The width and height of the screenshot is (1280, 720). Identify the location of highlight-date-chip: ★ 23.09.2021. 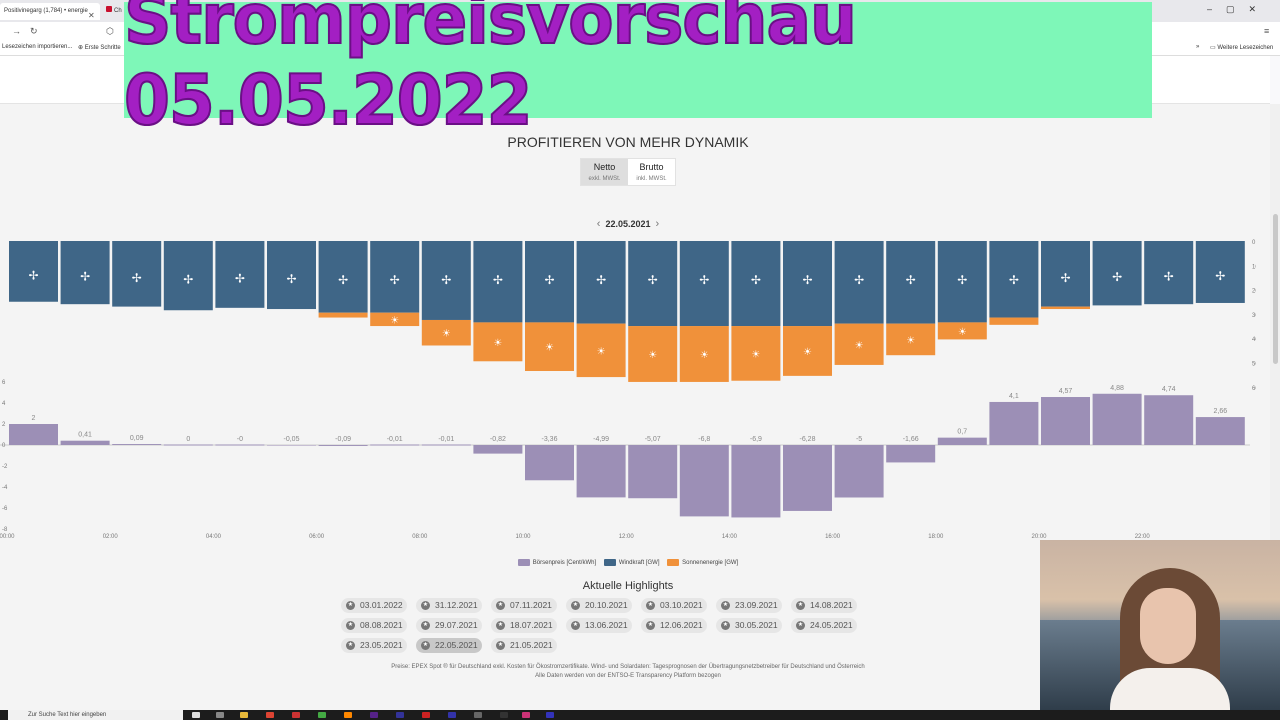
(749, 605).